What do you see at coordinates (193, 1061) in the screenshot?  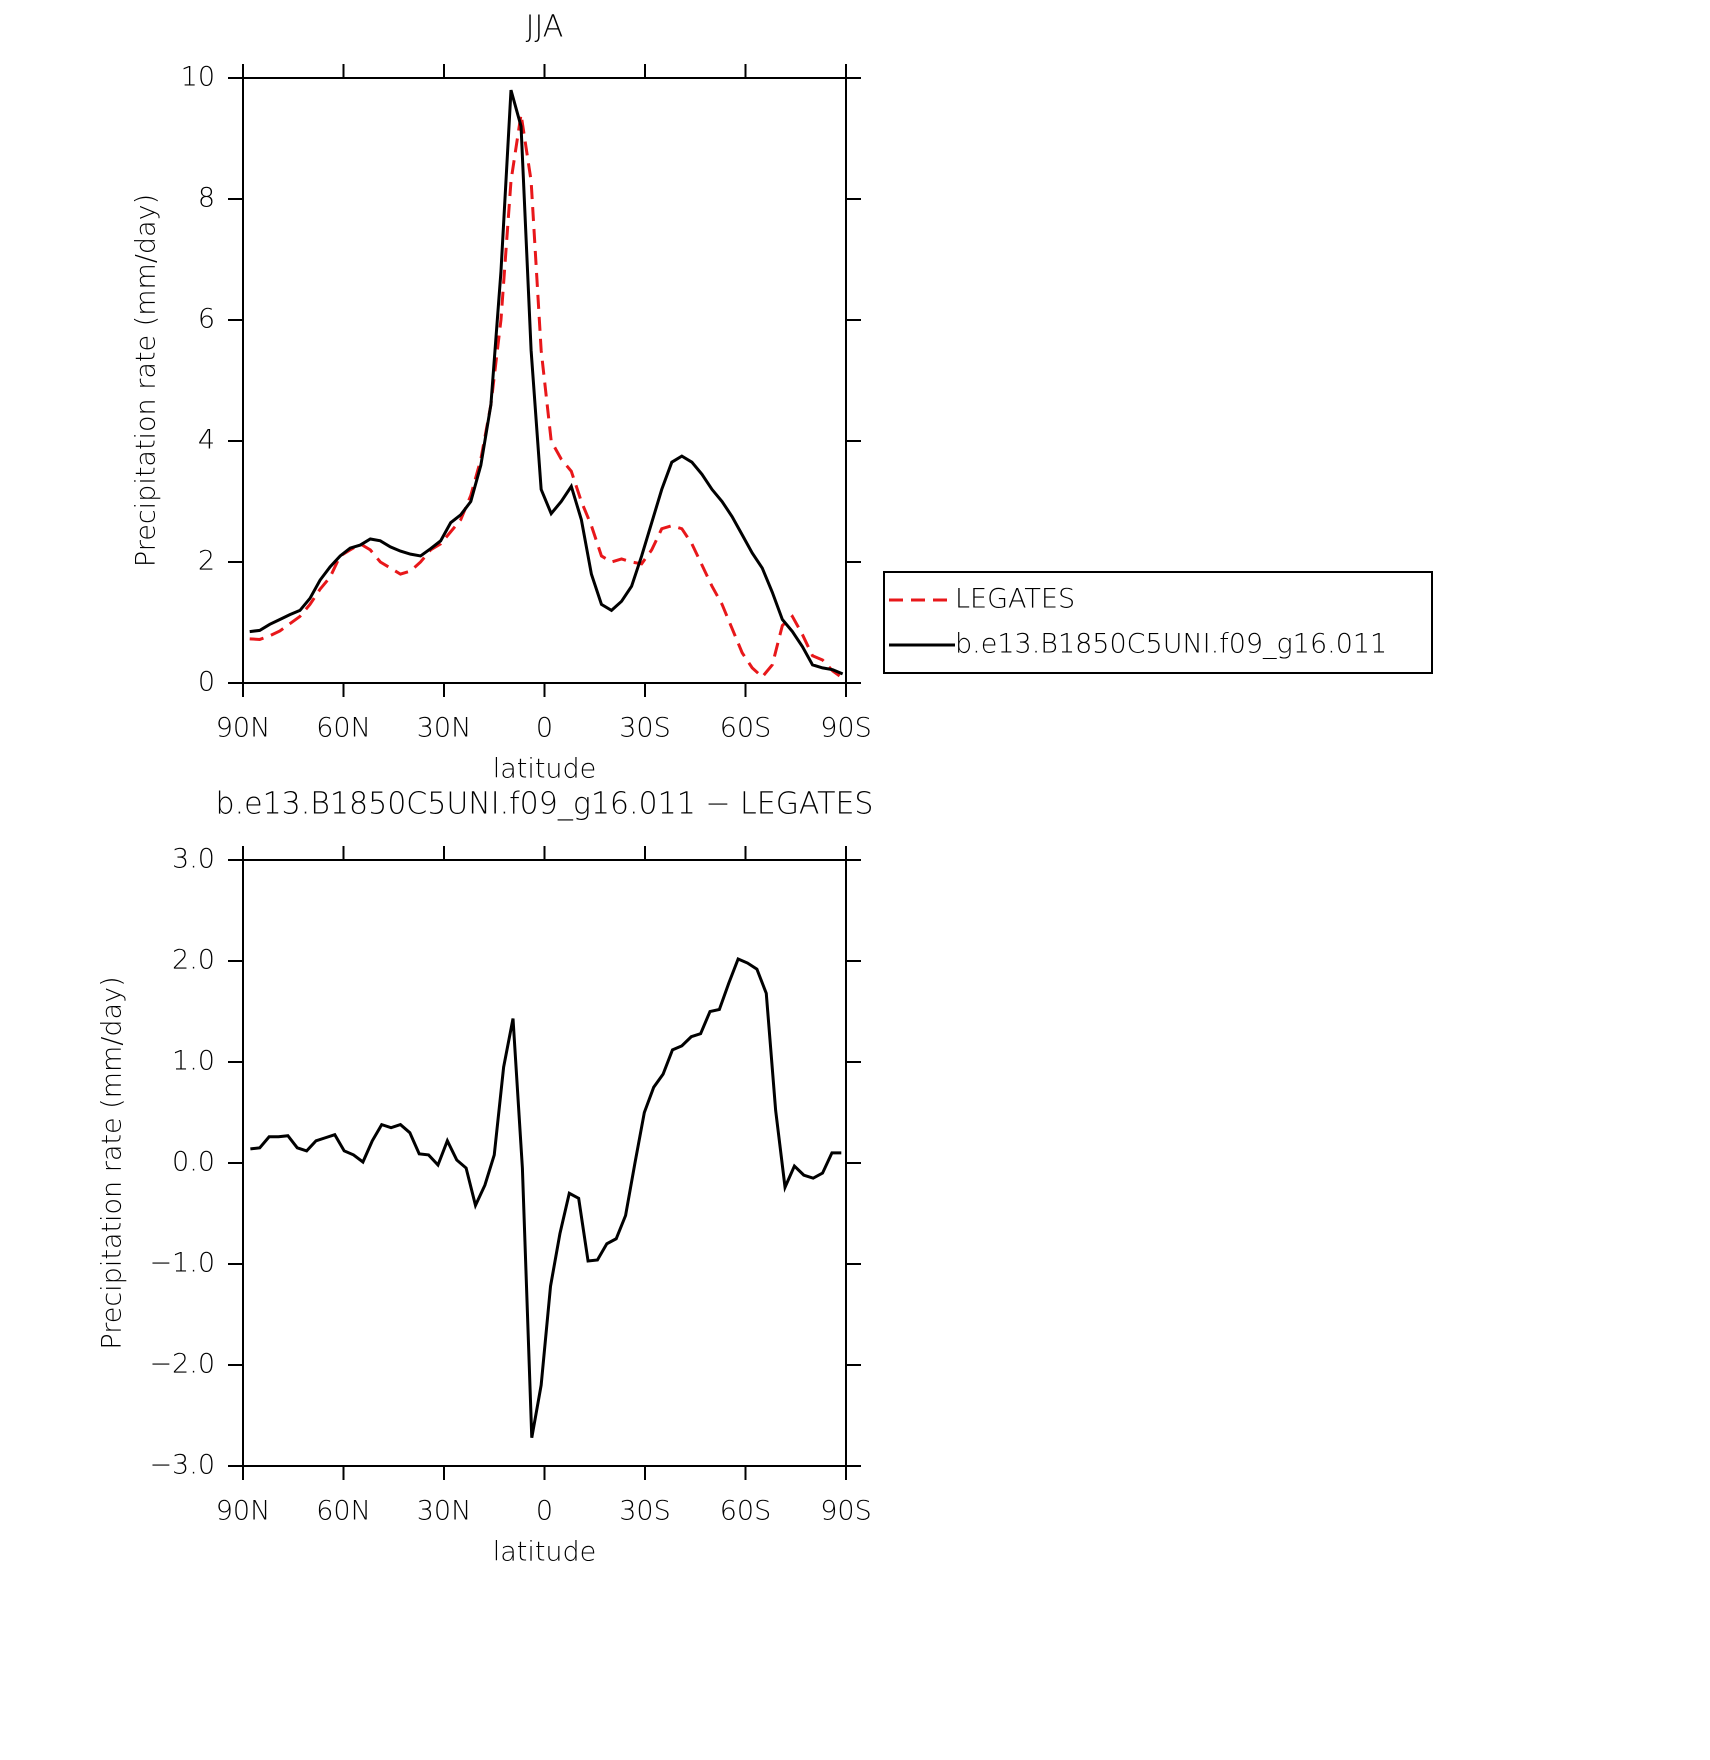 I see `y-tick-label: 1.0` at bounding box center [193, 1061].